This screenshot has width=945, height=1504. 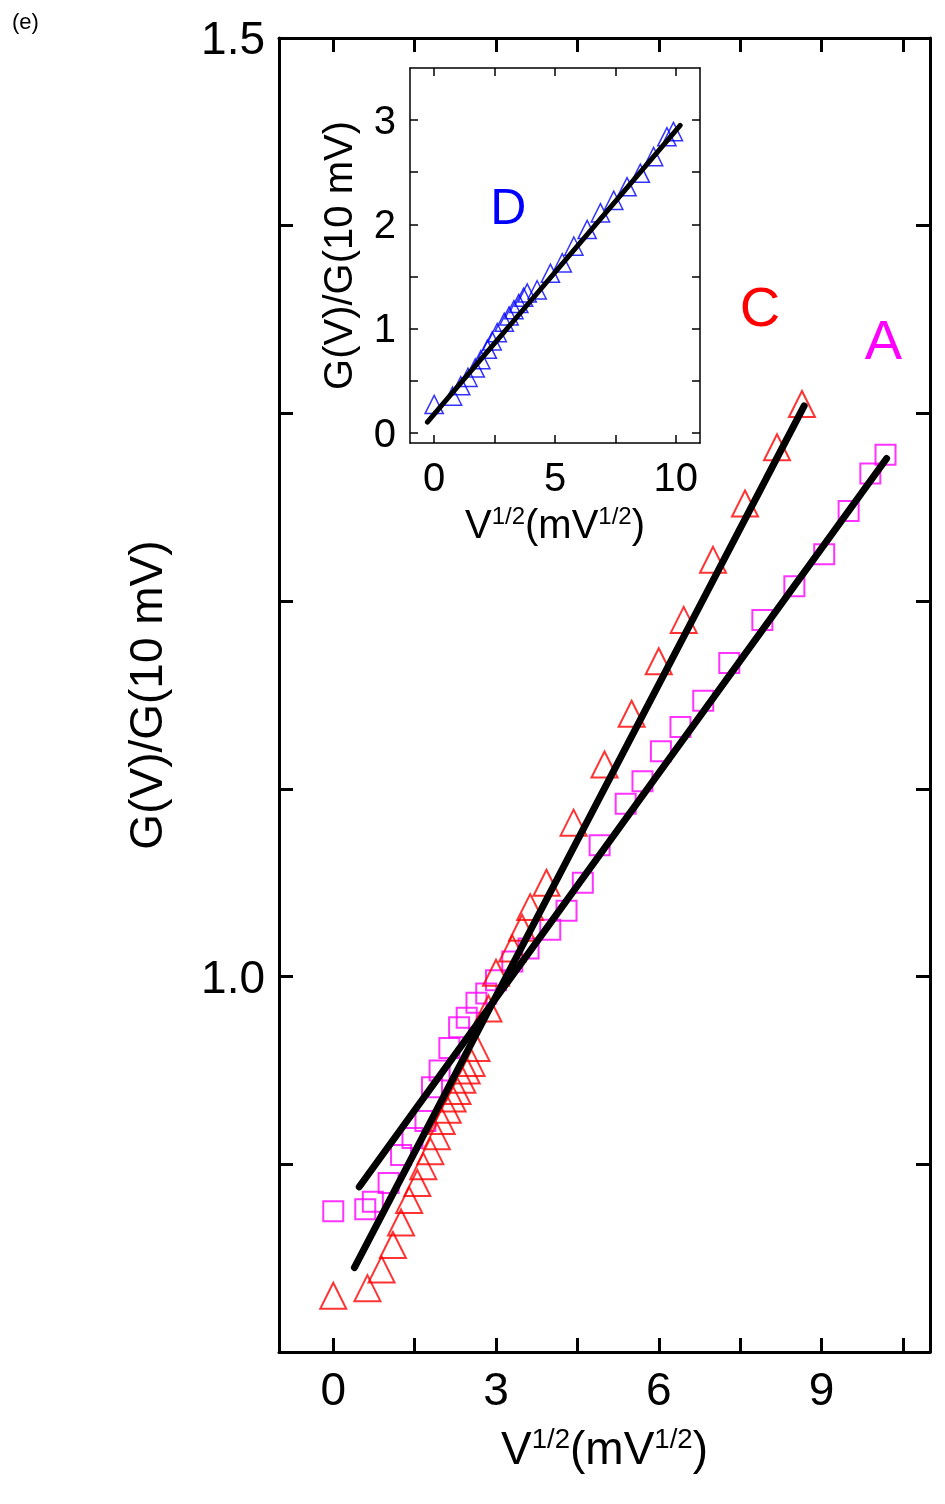 What do you see at coordinates (496, 1389) in the screenshot?
I see `x-tick-label: 3` at bounding box center [496, 1389].